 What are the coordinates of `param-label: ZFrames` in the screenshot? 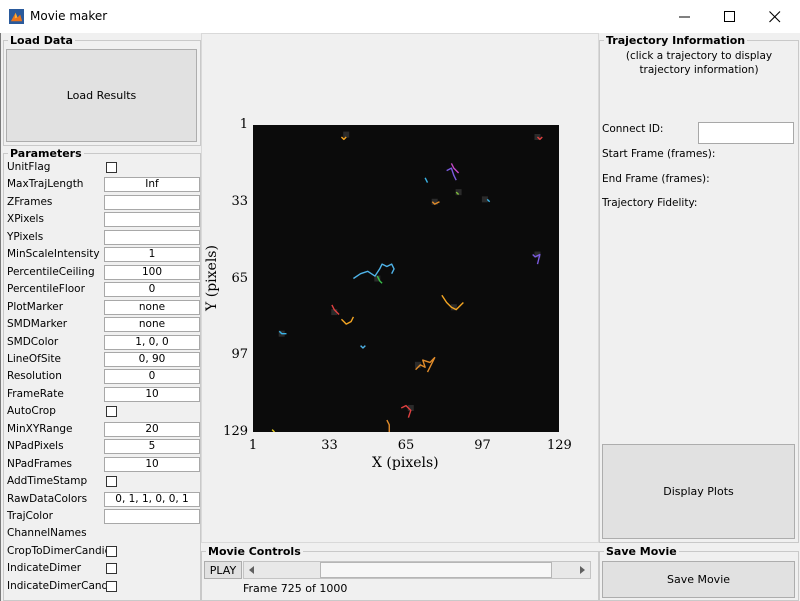 It's located at (30, 201).